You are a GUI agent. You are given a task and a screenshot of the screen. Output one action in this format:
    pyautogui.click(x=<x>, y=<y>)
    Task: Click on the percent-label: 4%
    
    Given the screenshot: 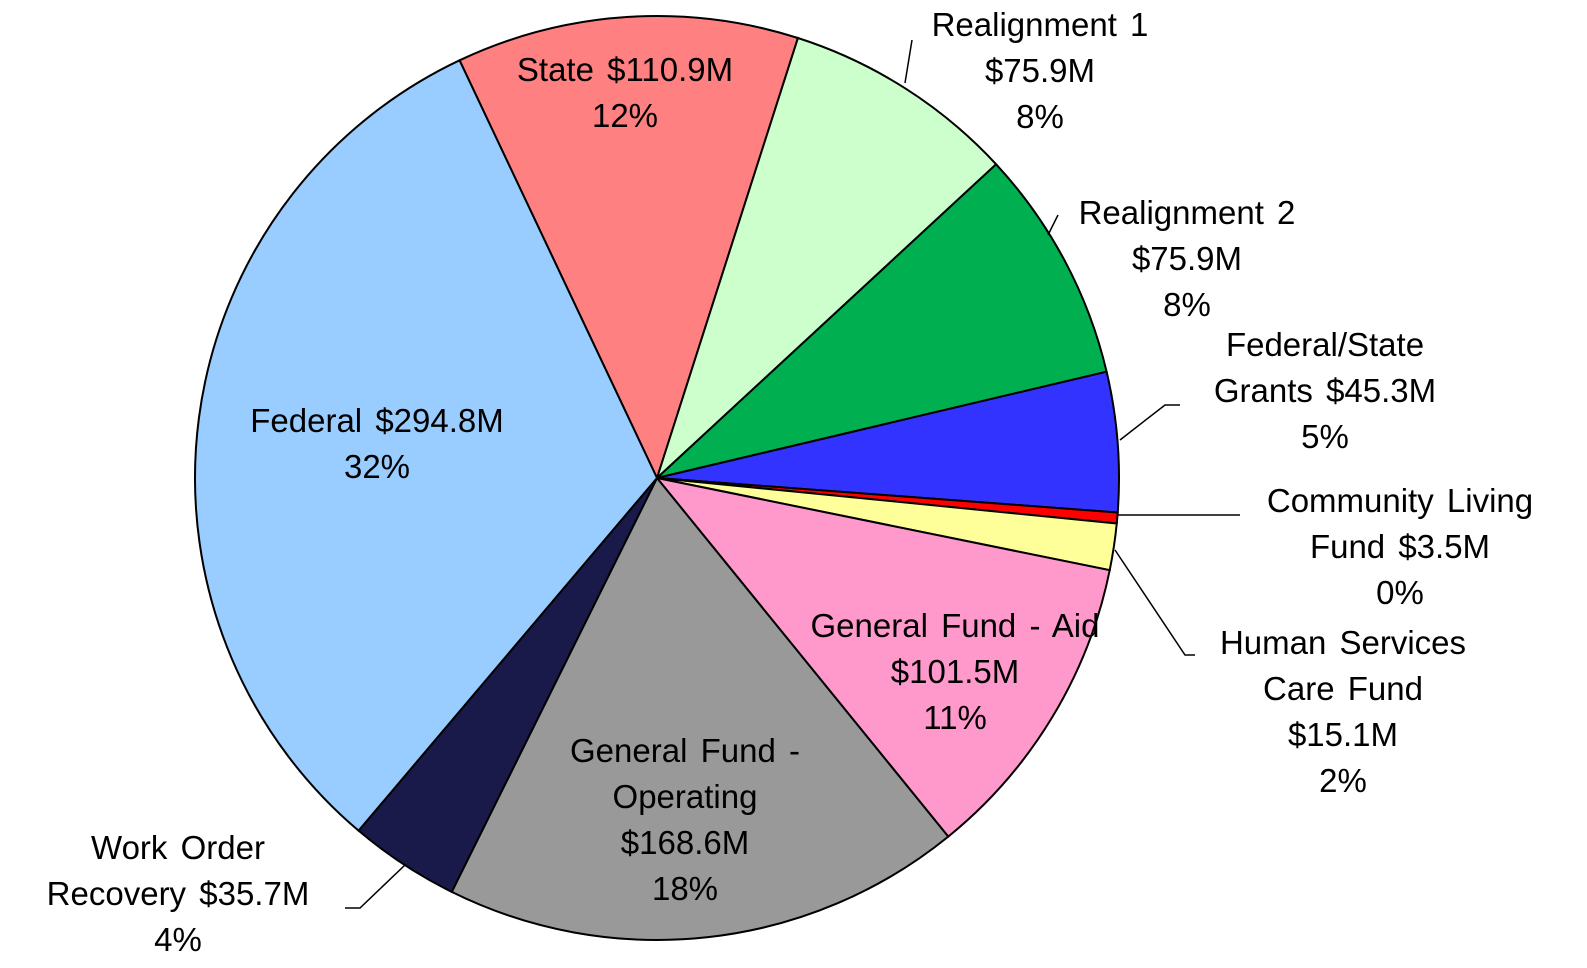 What is the action you would take?
    pyautogui.click(x=178, y=939)
    